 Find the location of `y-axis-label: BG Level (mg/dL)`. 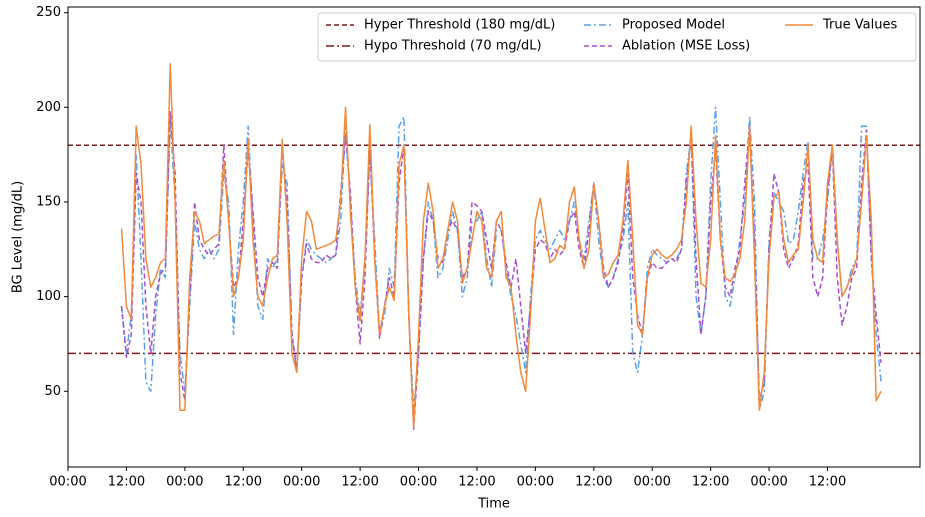

y-axis-label: BG Level (mg/dL) is located at coordinates (18, 237).